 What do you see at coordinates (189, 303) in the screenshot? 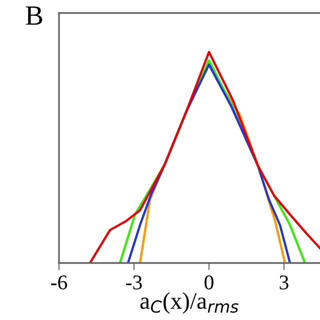
I see `x-axis-title: a$_{C}$(x)/a$_{rms}$` at bounding box center [189, 303].